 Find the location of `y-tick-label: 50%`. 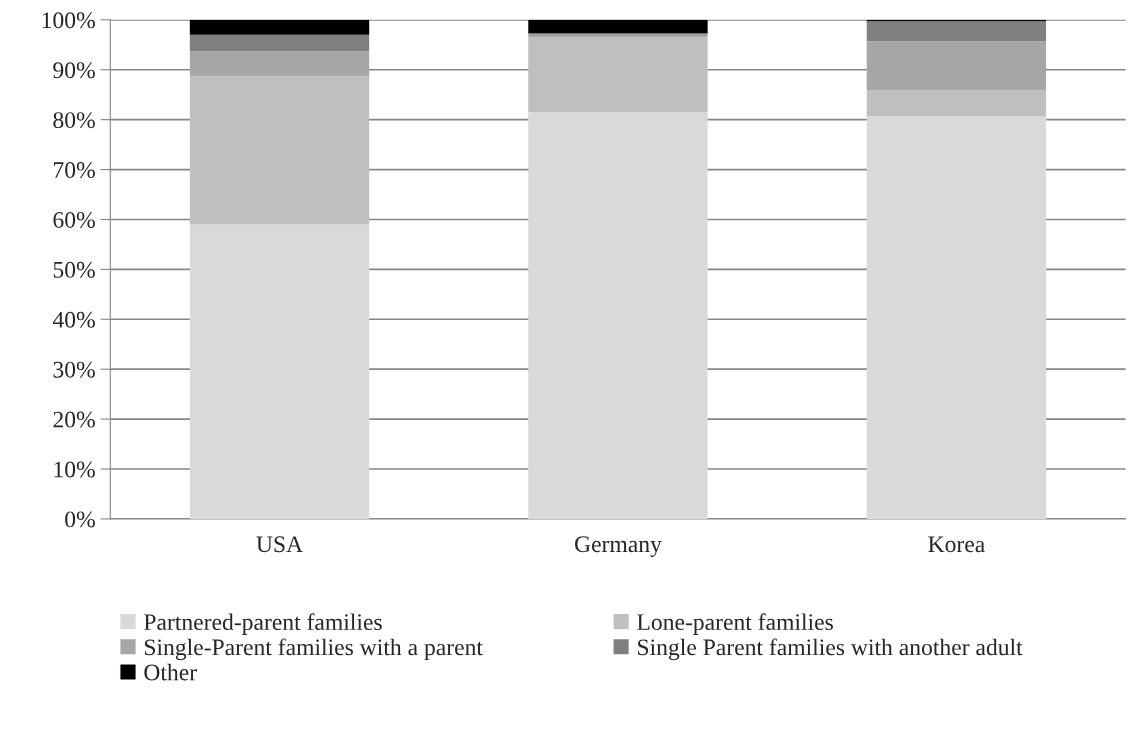

y-tick-label: 50% is located at coordinates (74, 269).